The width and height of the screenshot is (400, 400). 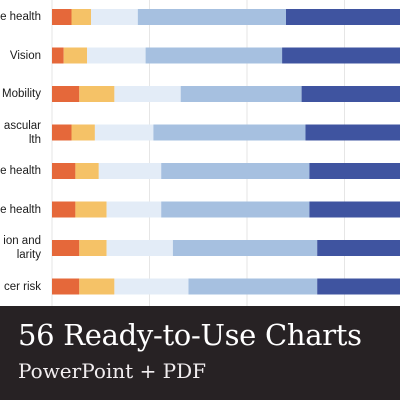 What do you see at coordinates (22, 286) in the screenshot?
I see `category-label: cer risk` at bounding box center [22, 286].